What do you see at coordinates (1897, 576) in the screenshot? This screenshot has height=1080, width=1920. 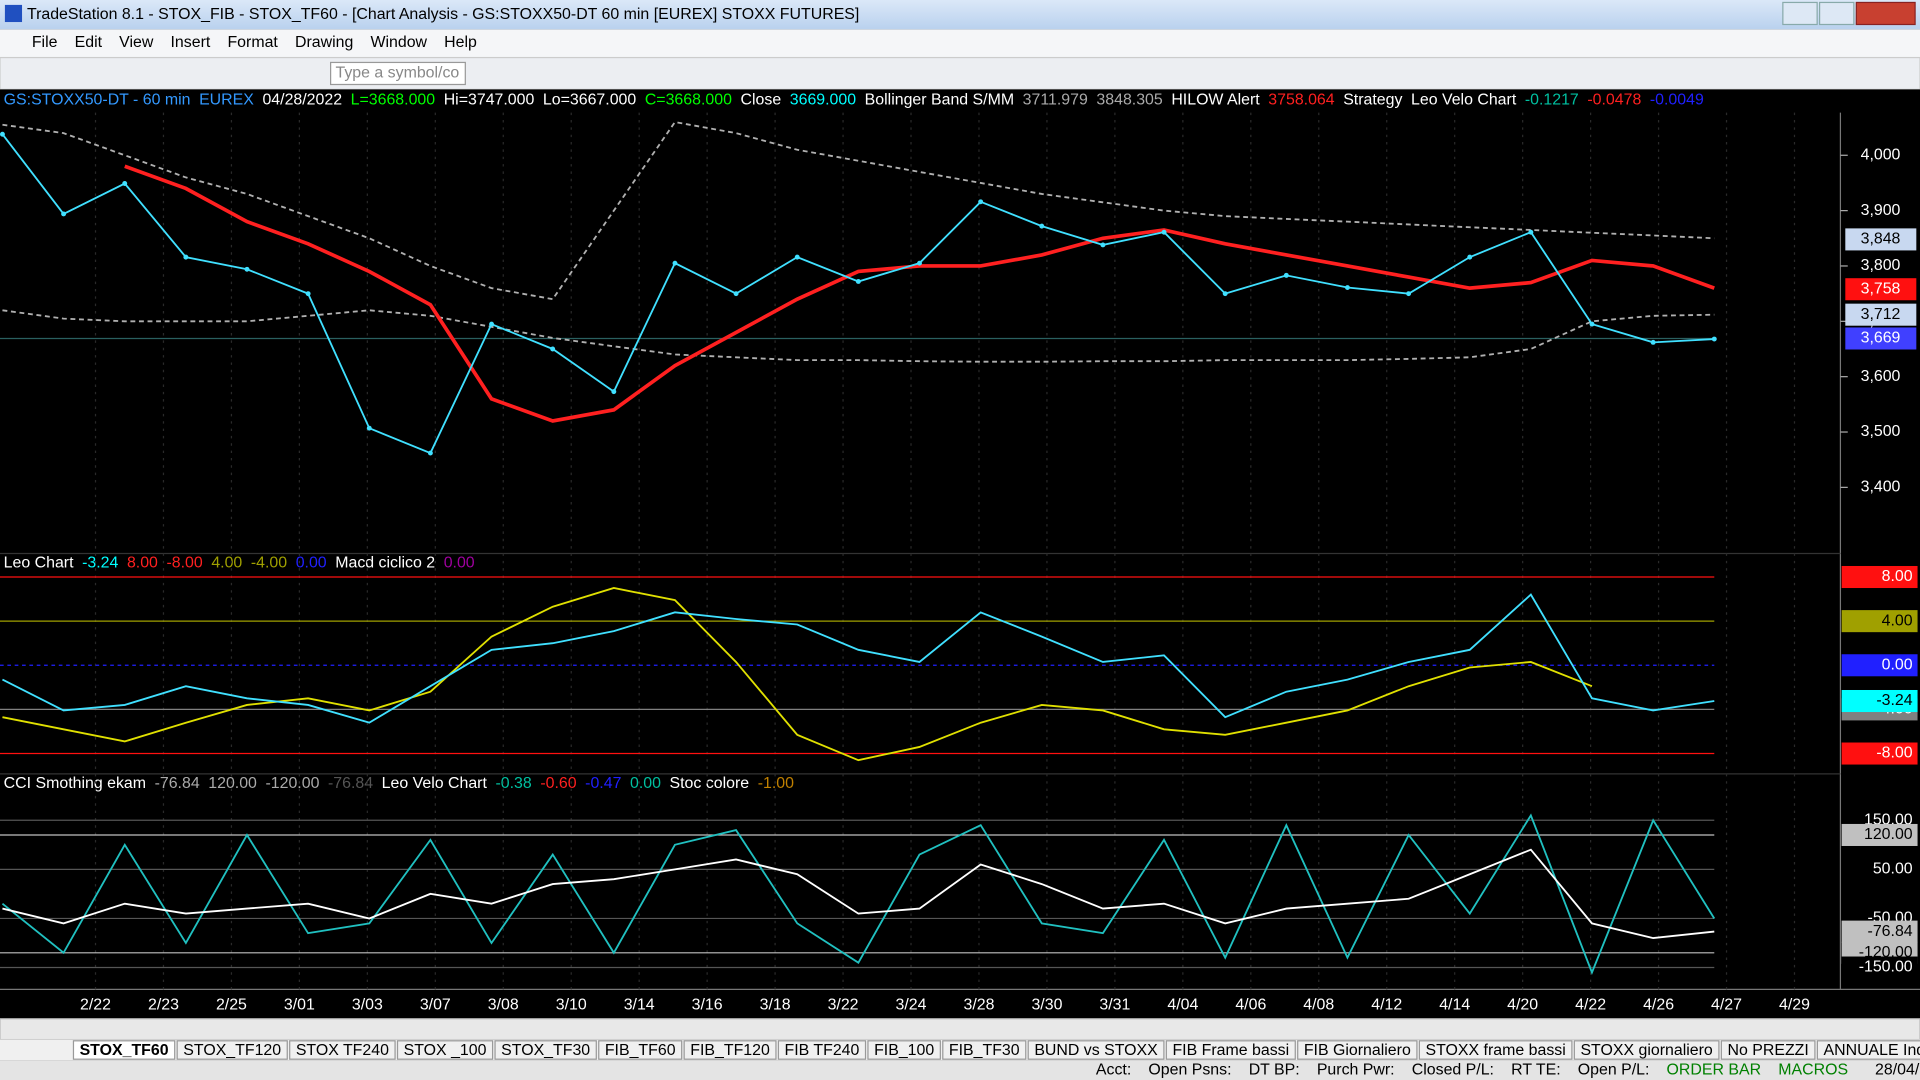 I see `level-label: 8.00` at bounding box center [1897, 576].